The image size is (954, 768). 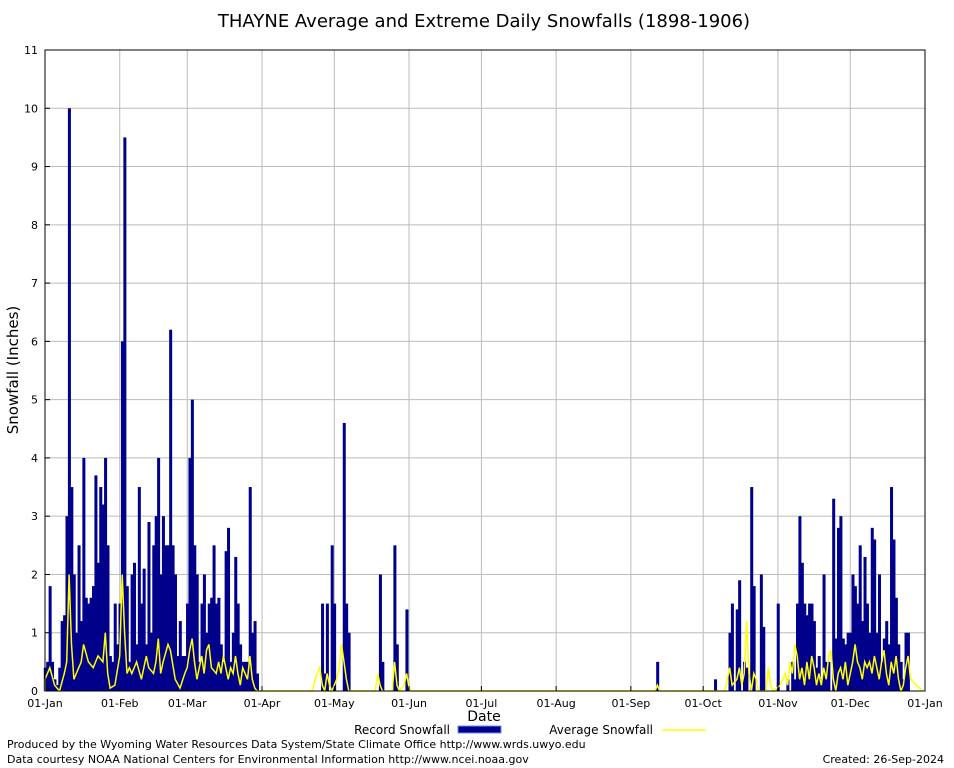 I want to click on x-tick-label: 01-Jul, so click(x=481, y=703).